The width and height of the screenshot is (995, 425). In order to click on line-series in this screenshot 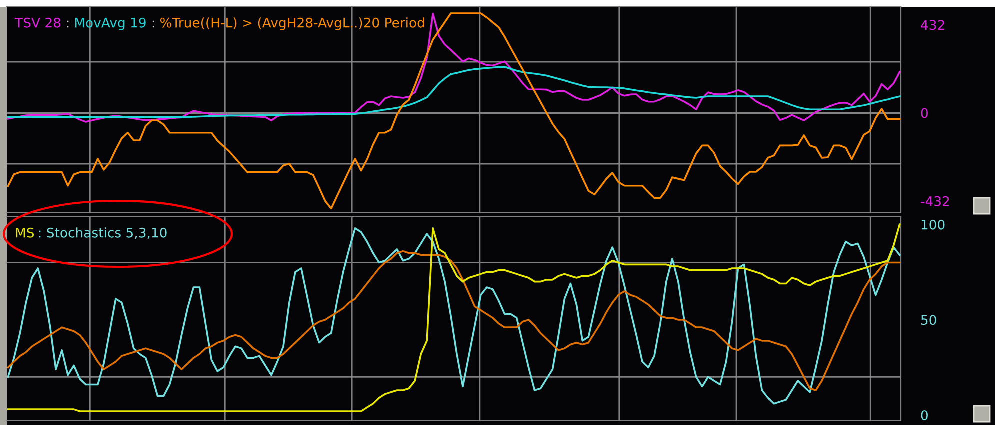, I will do `click(454, 92)`.